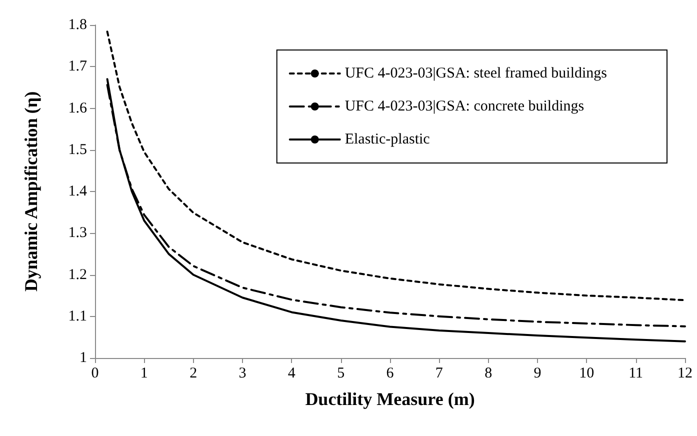 This screenshot has width=697, height=436. What do you see at coordinates (538, 374) in the screenshot?
I see `x-tick-label: 9` at bounding box center [538, 374].